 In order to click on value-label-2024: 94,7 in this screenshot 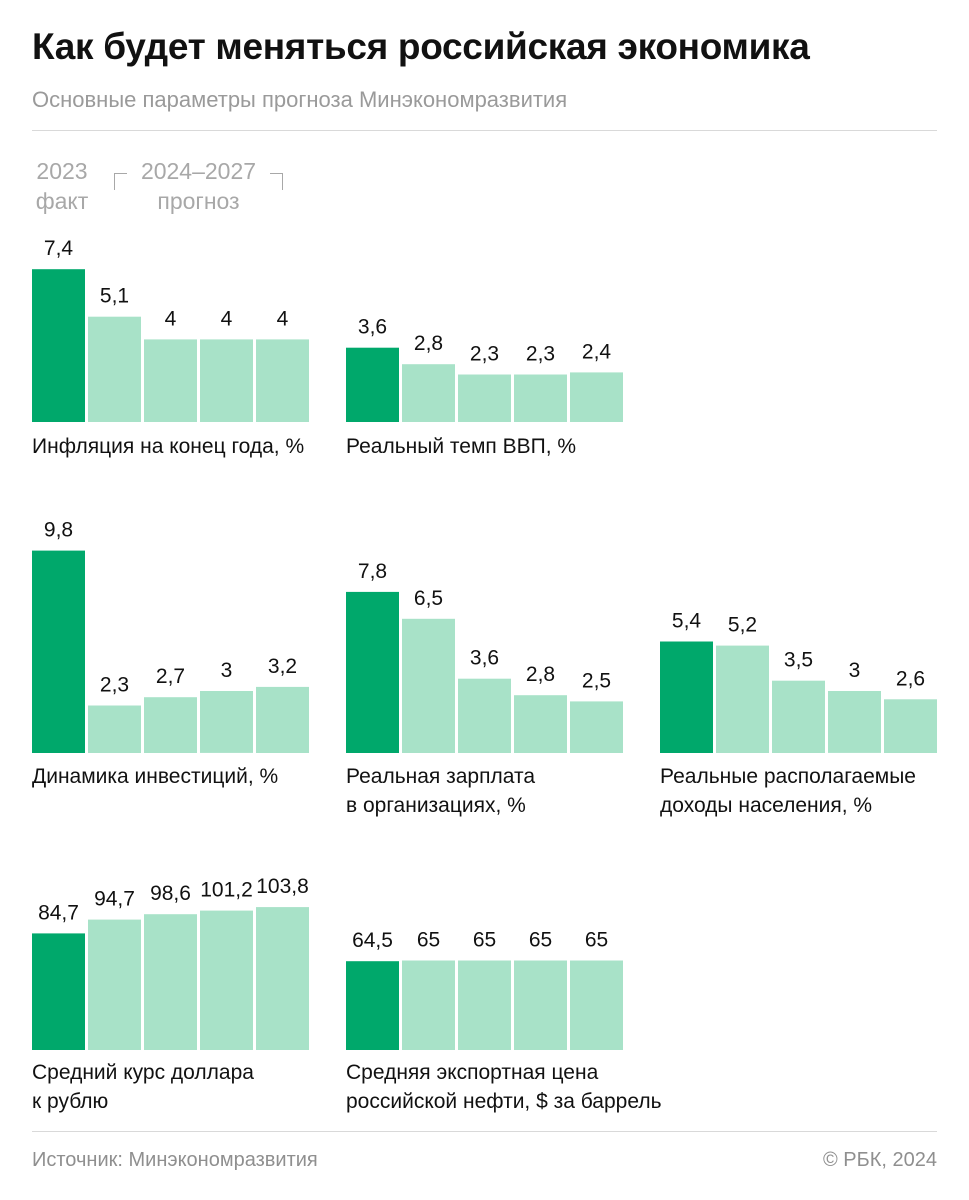, I will do `click(114, 899)`.